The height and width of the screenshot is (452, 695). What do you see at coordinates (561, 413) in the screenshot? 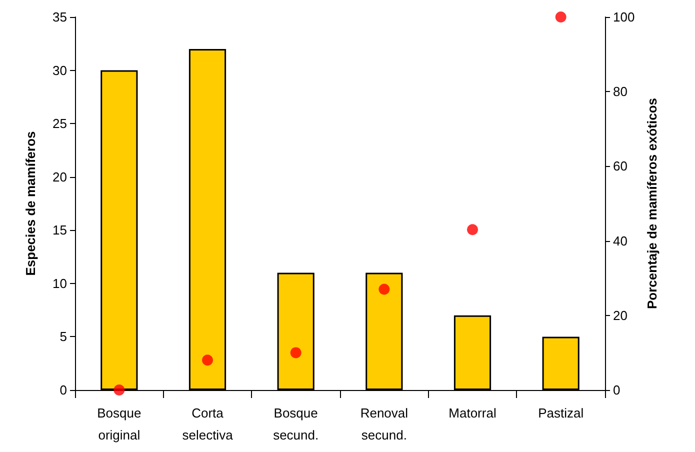
I see `x-tick-label: Pastizal` at bounding box center [561, 413].